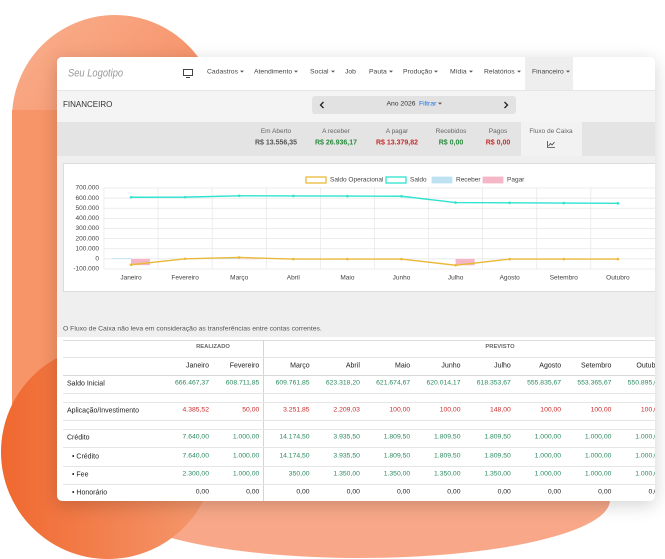 The image size is (665, 559). I want to click on nav-item: Pauta, so click(381, 73).